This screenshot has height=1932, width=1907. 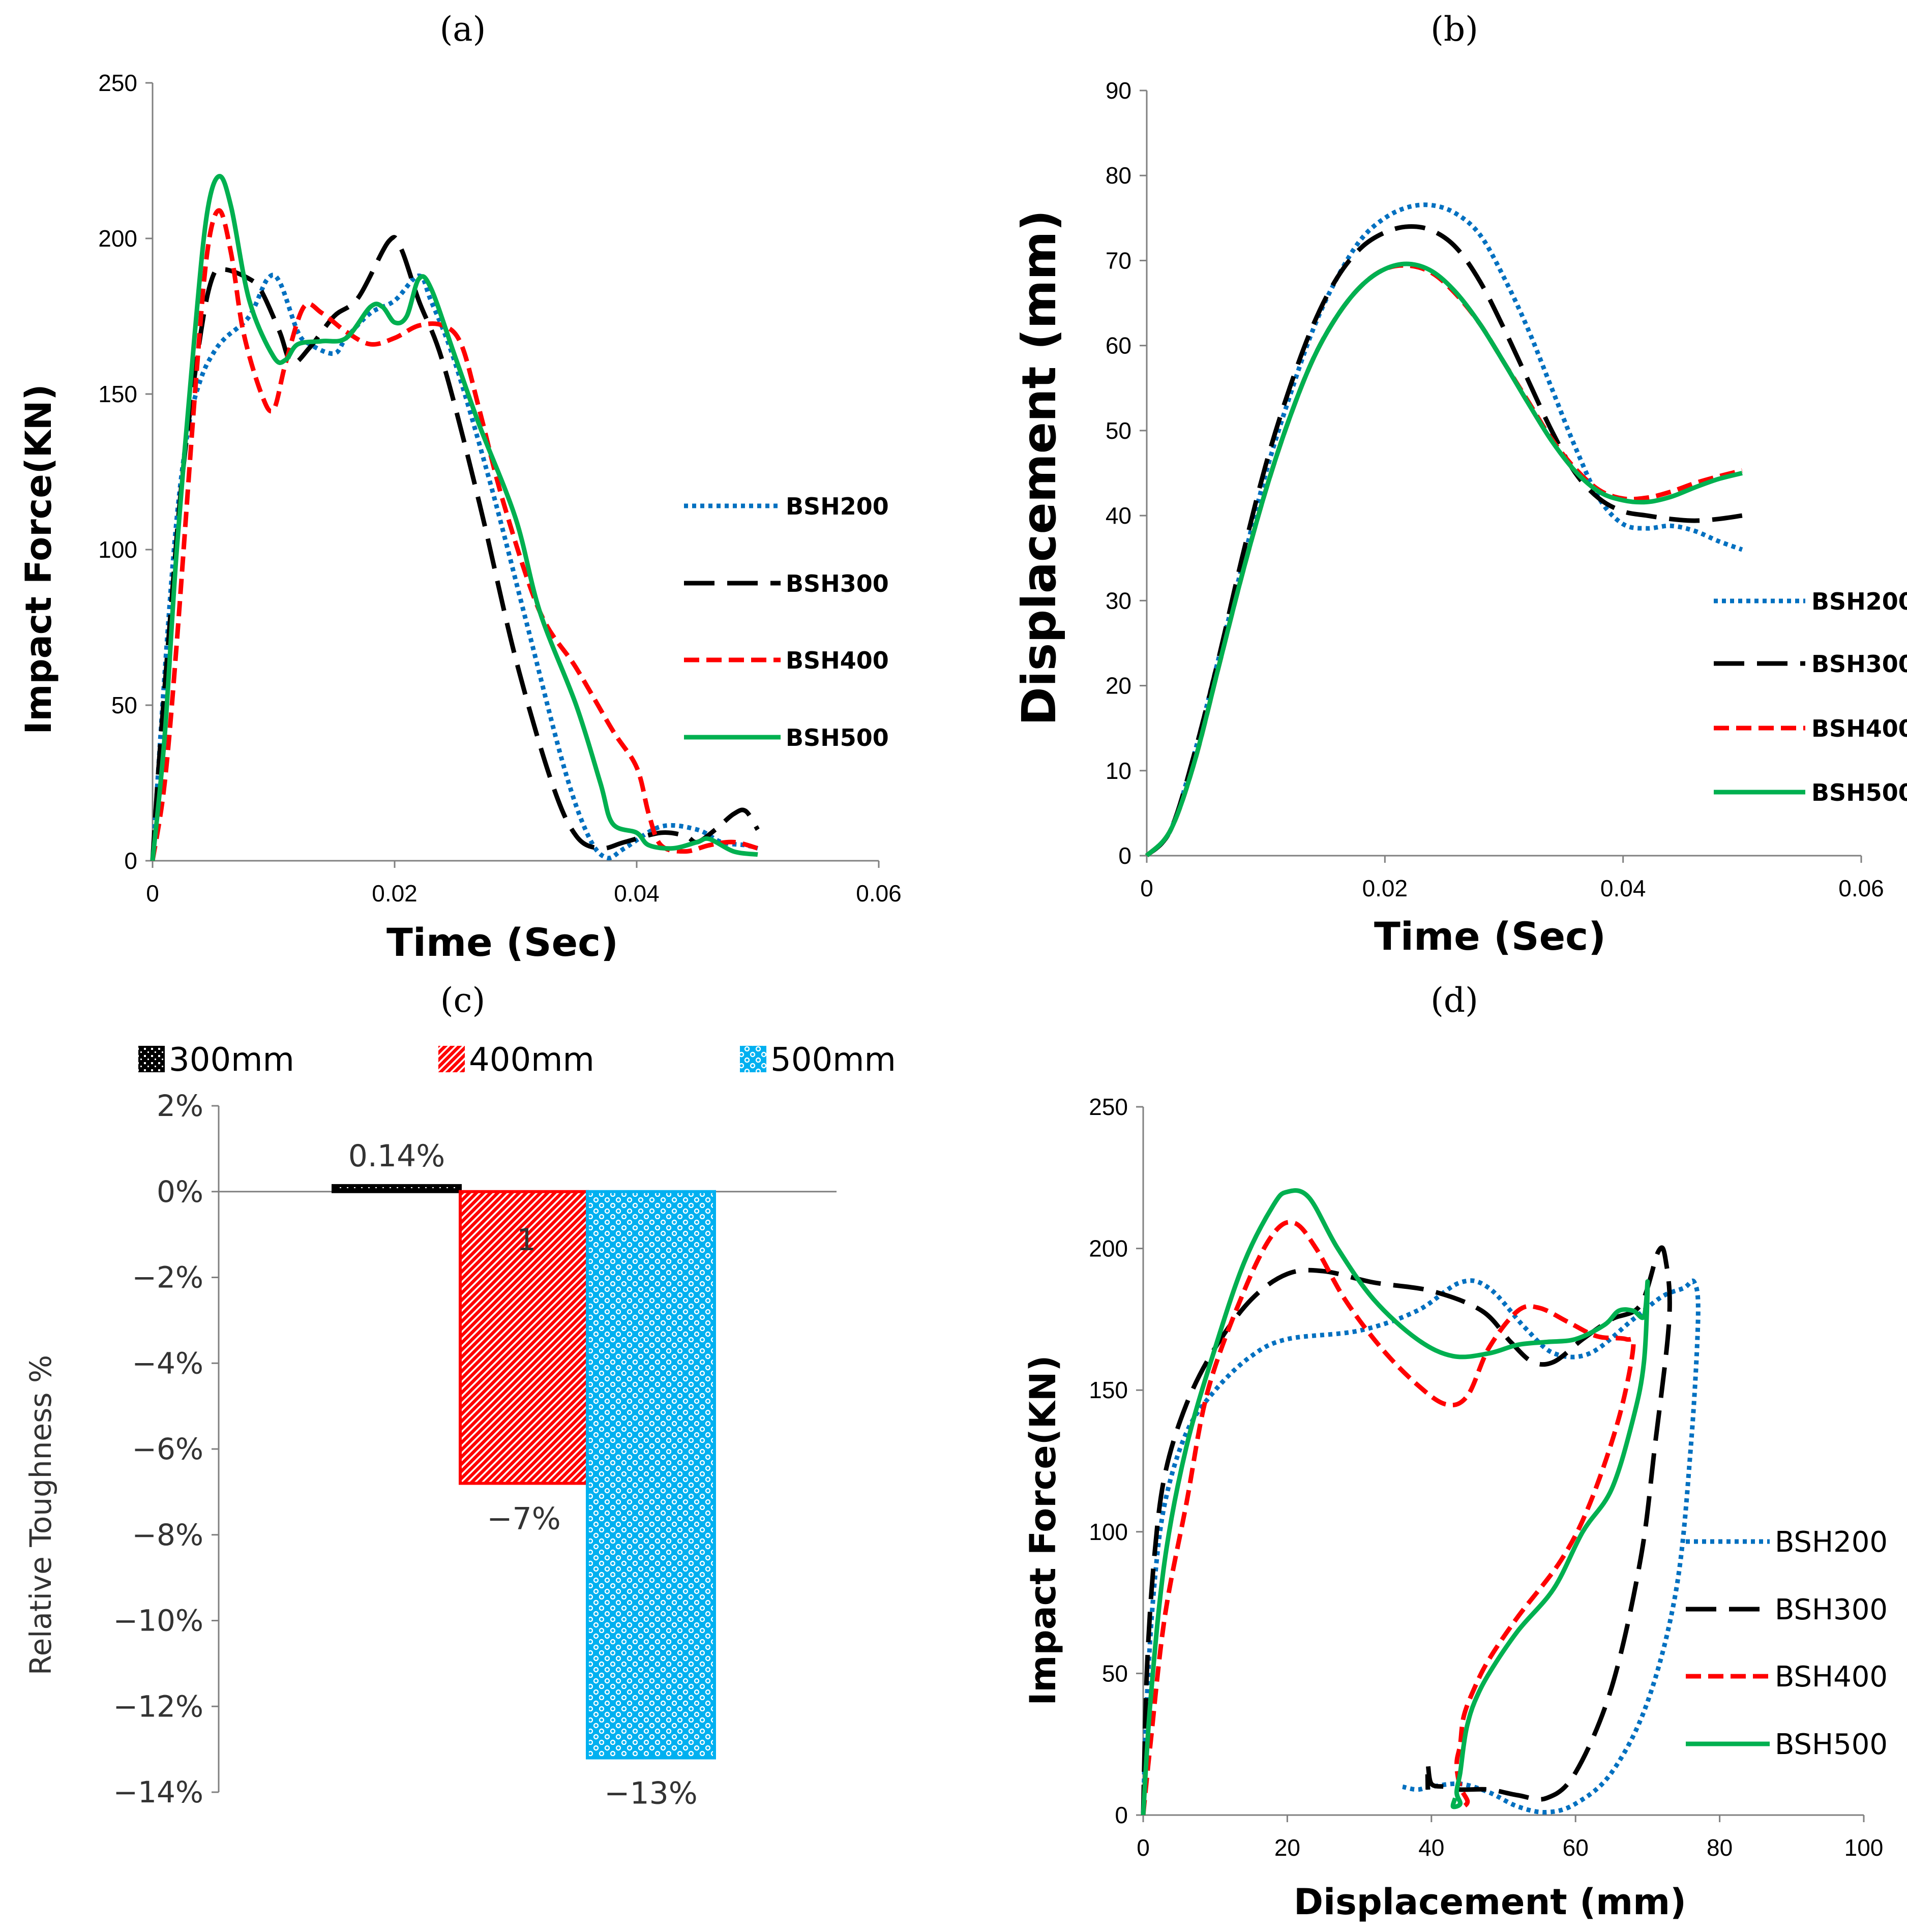 What do you see at coordinates (124, 705) in the screenshot?
I see `panel-a-y-tick-label: 50` at bounding box center [124, 705].